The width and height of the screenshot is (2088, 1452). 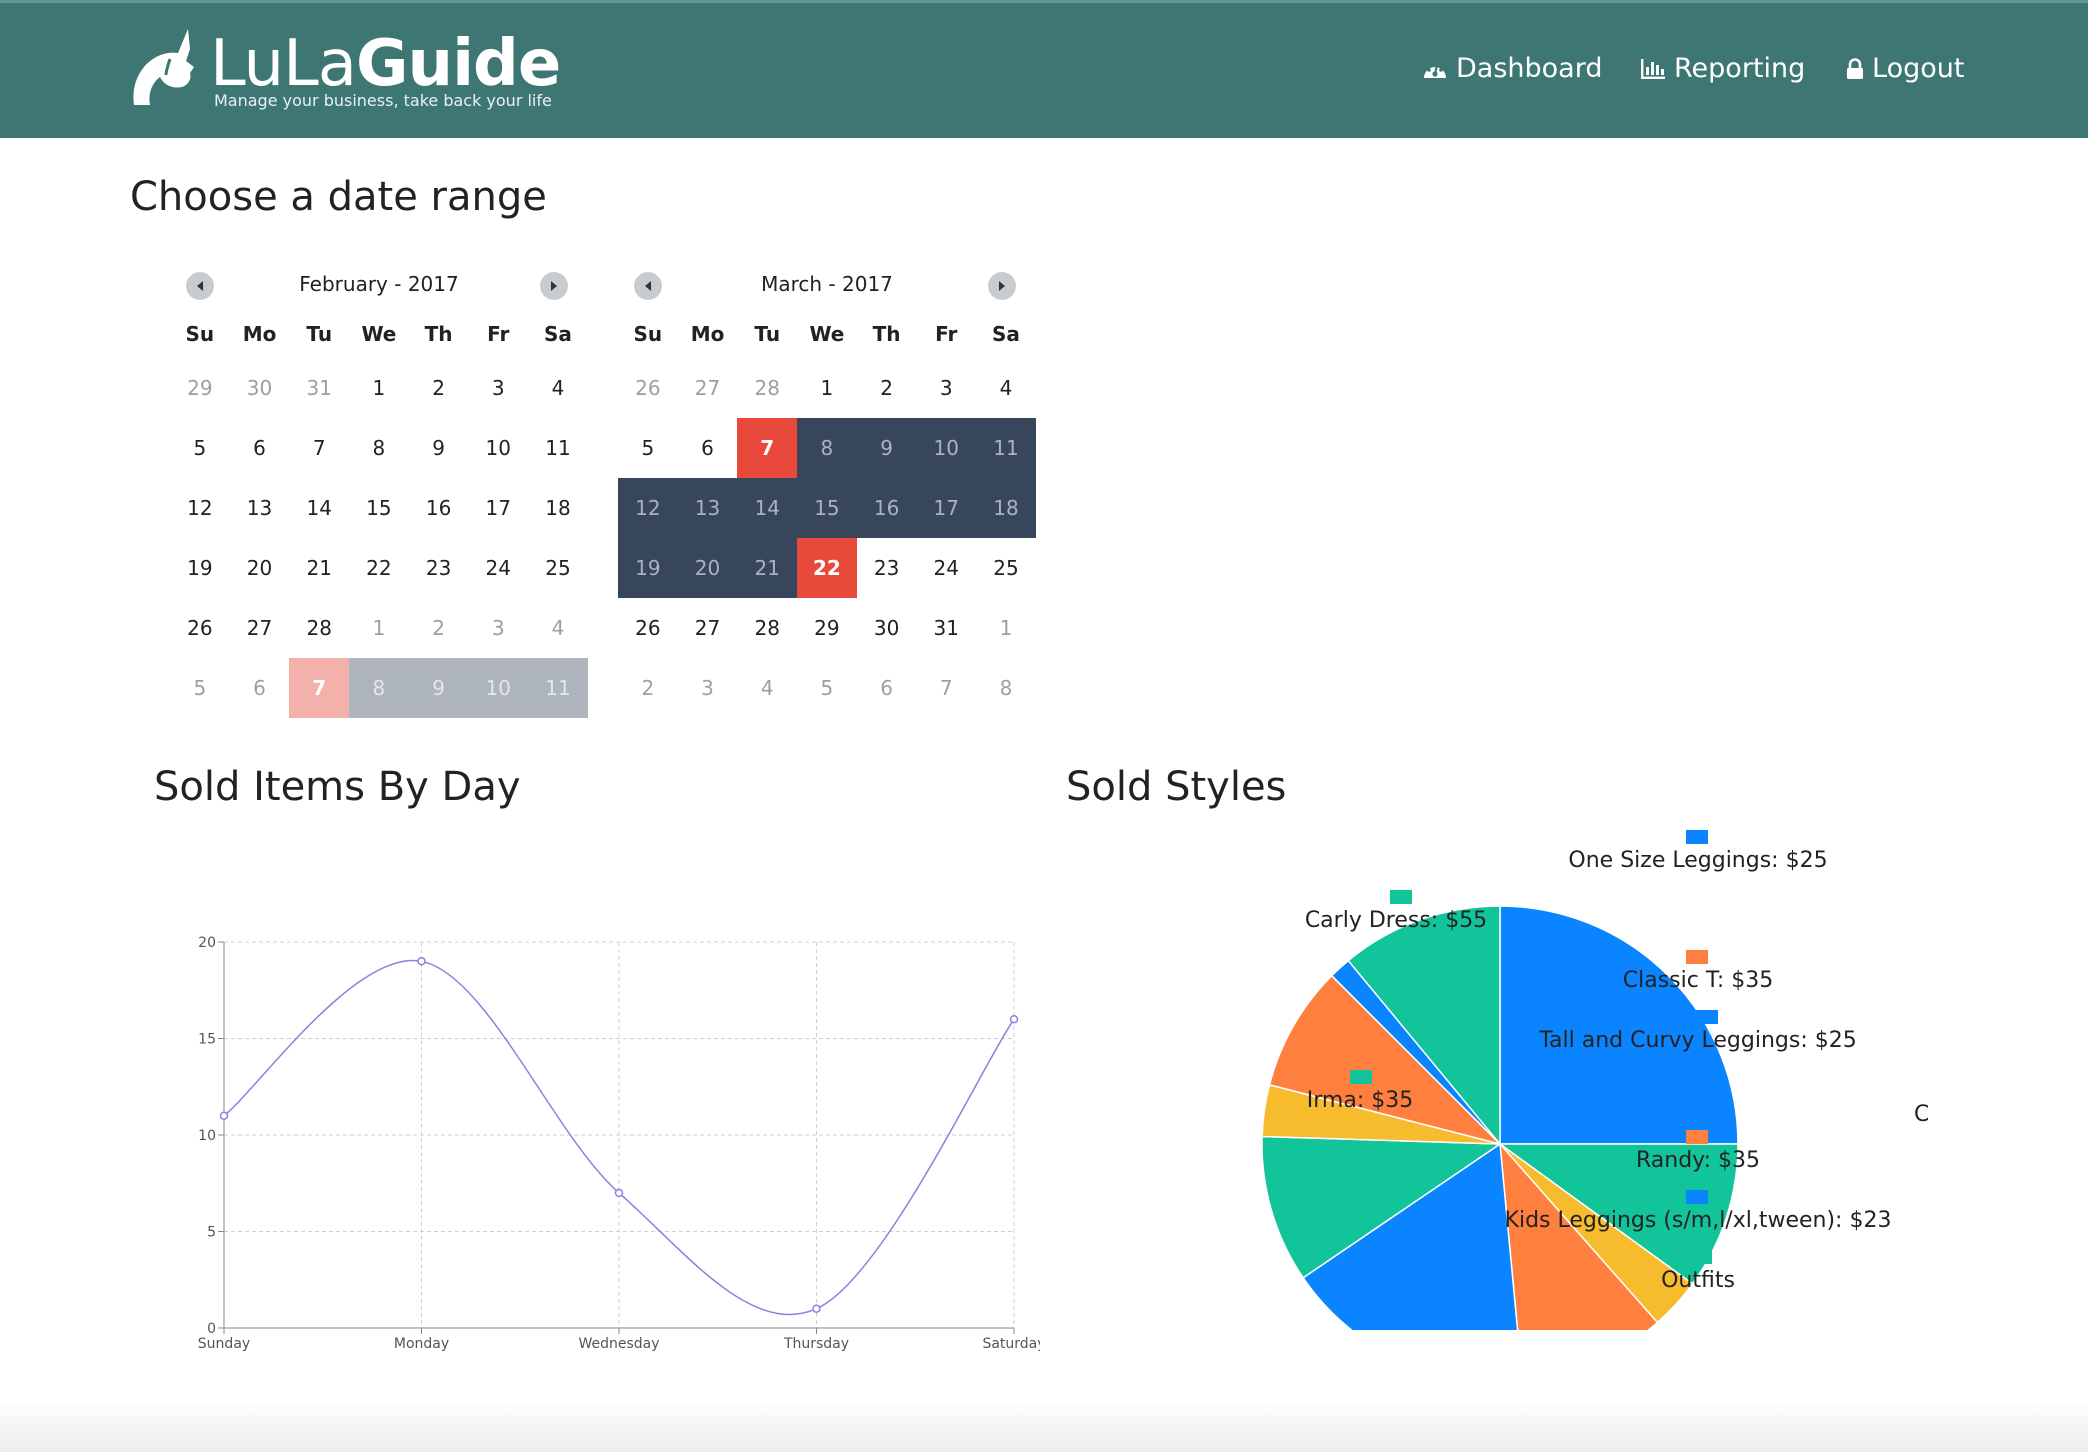 What do you see at coordinates (1512, 68) in the screenshot?
I see `nav-dashboard: Dashboard` at bounding box center [1512, 68].